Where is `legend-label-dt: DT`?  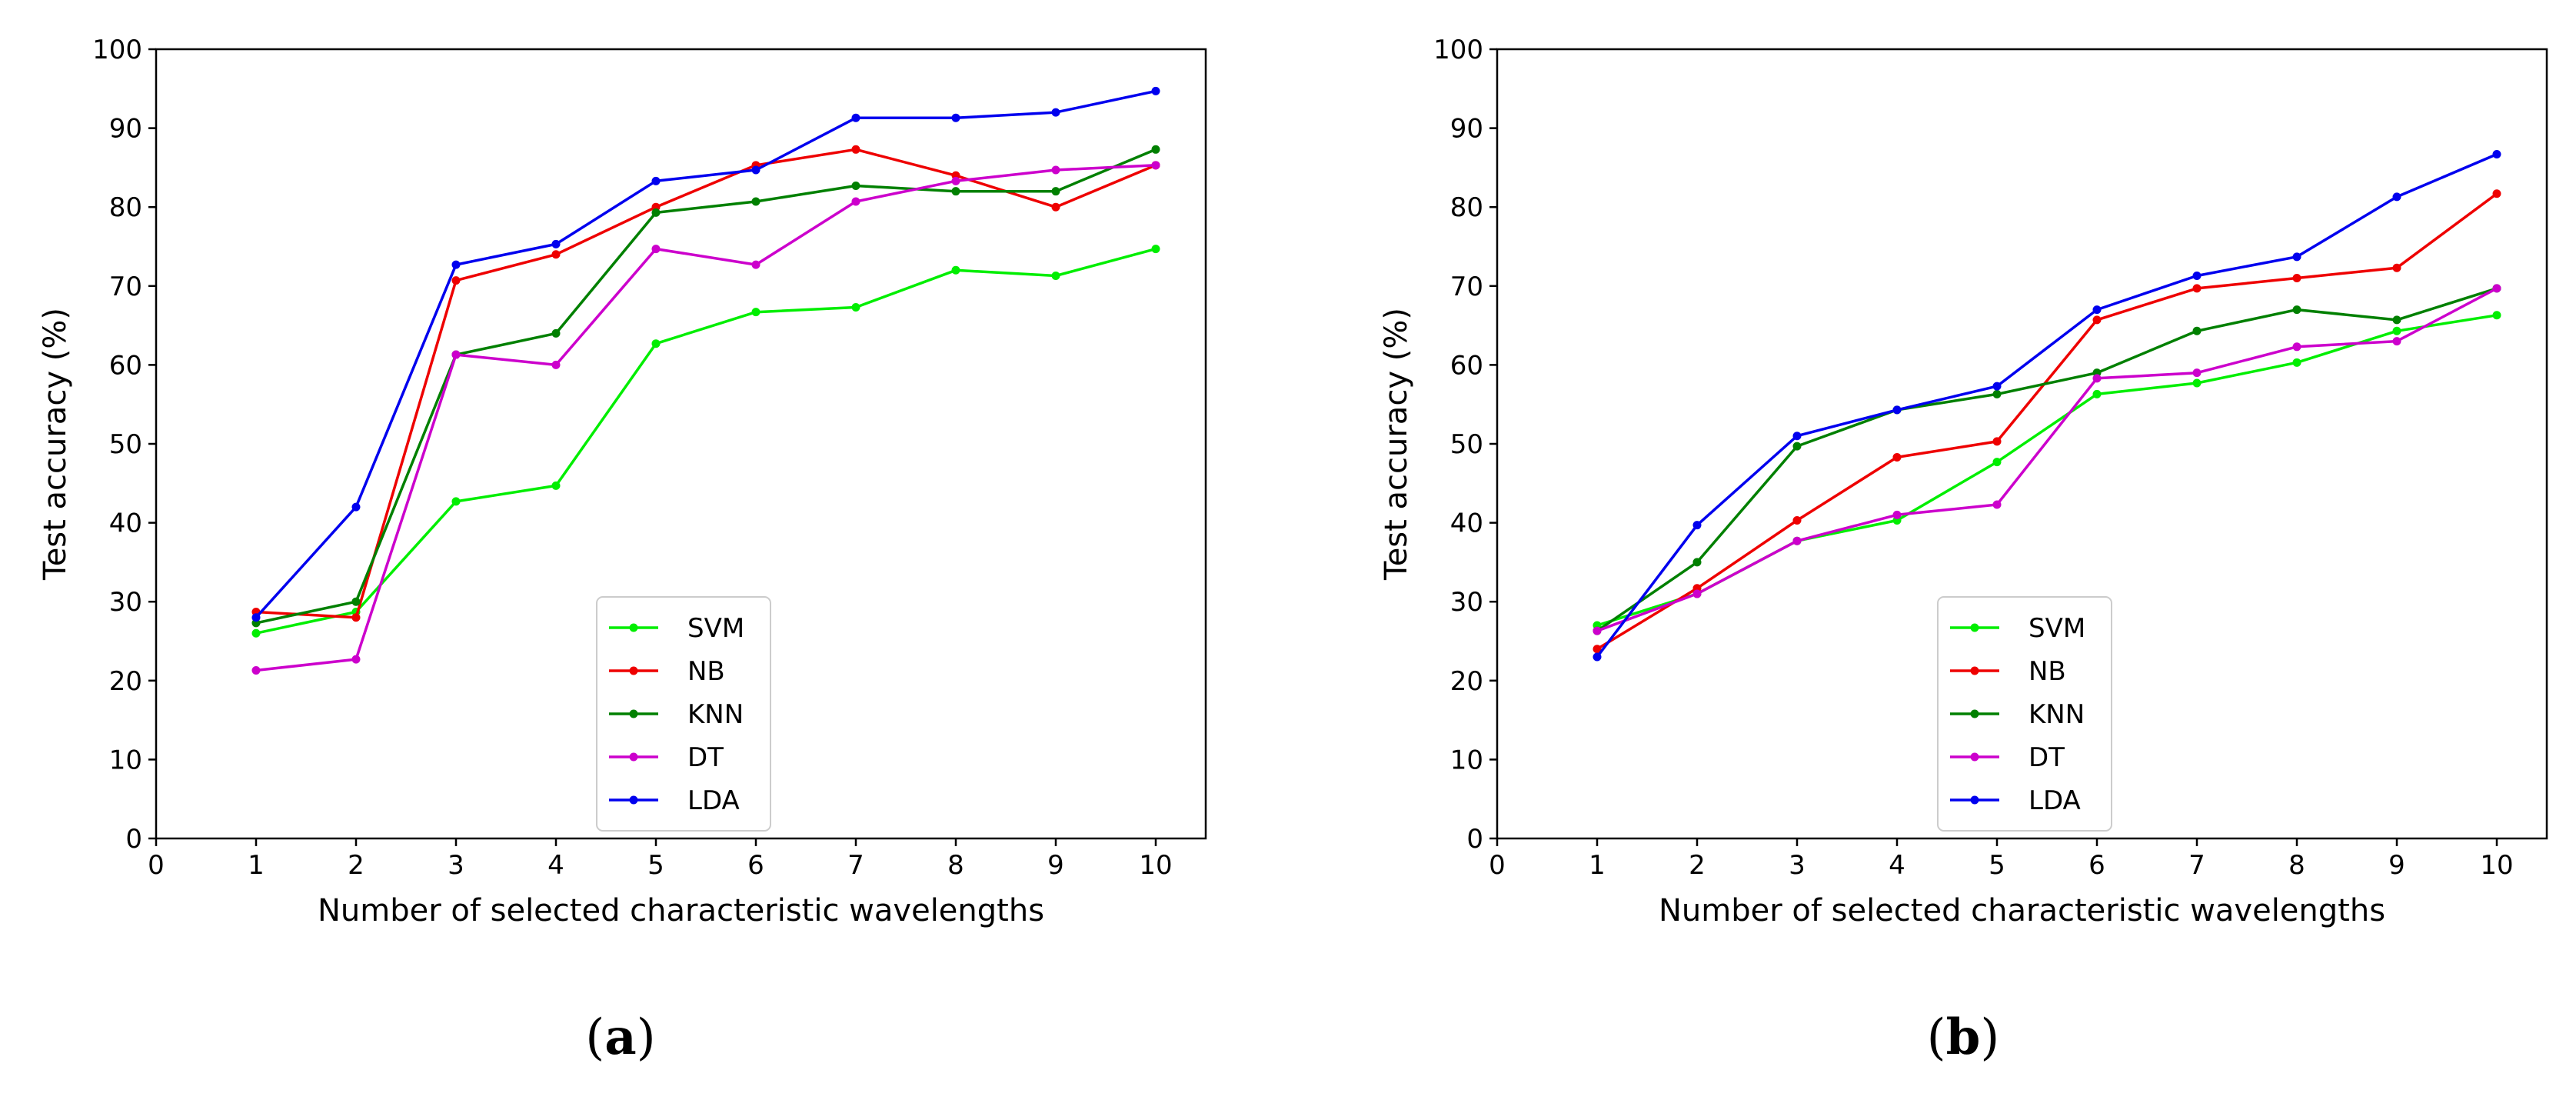 legend-label-dt: DT is located at coordinates (2047, 757).